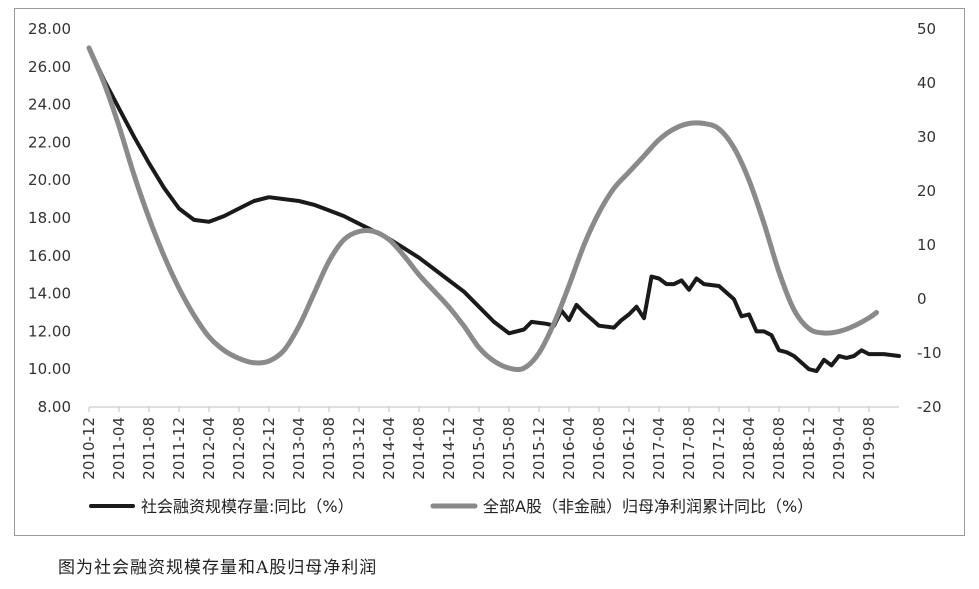  What do you see at coordinates (539, 448) in the screenshot?
I see `x-tick-label: 2015-12` at bounding box center [539, 448].